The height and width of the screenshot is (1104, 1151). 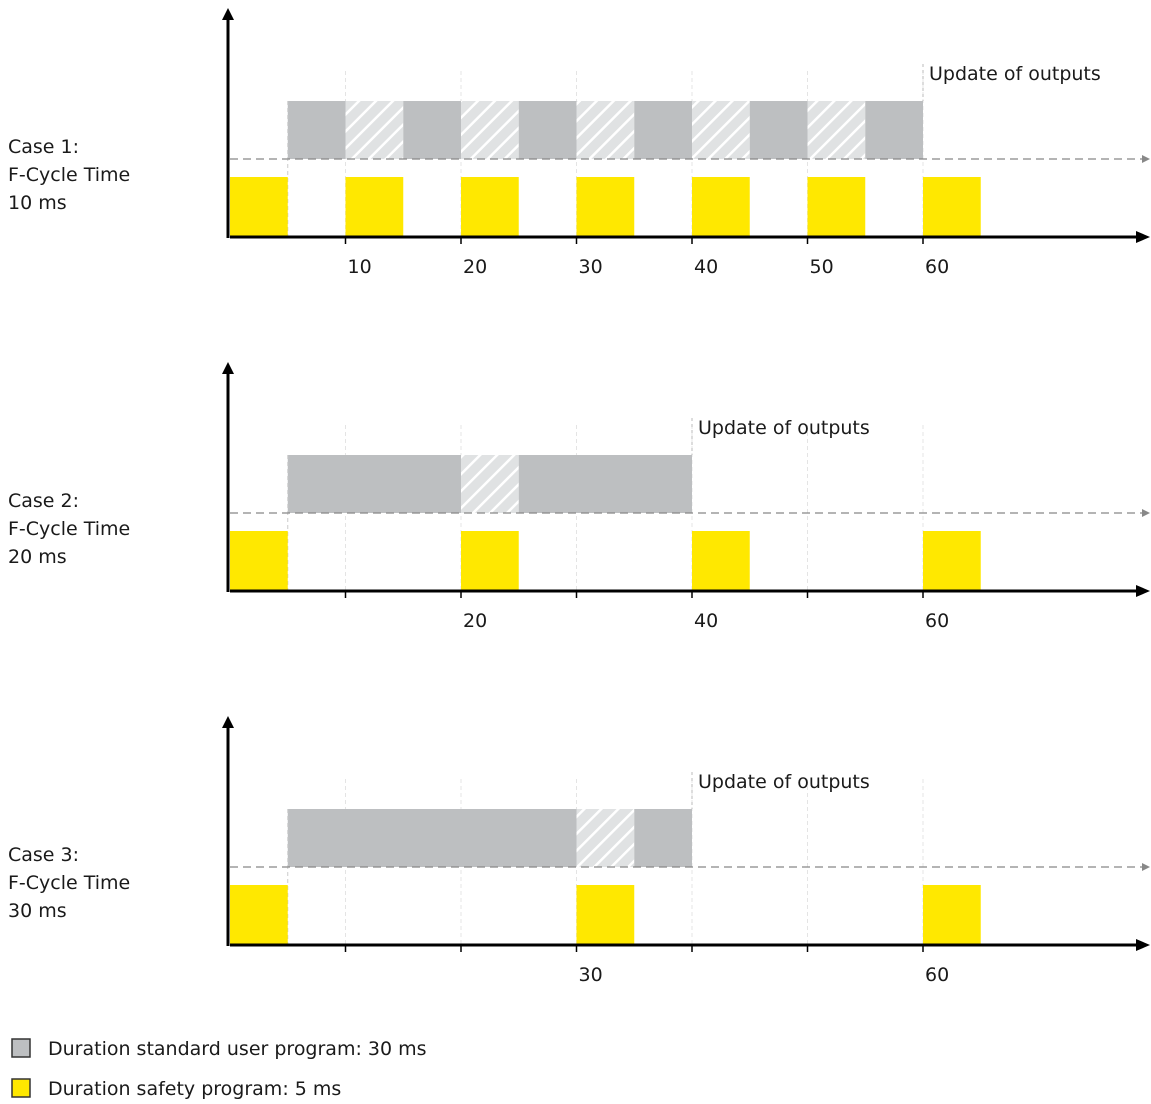 What do you see at coordinates (1015, 74) in the screenshot?
I see `case-1-update-label: Update of outputs` at bounding box center [1015, 74].